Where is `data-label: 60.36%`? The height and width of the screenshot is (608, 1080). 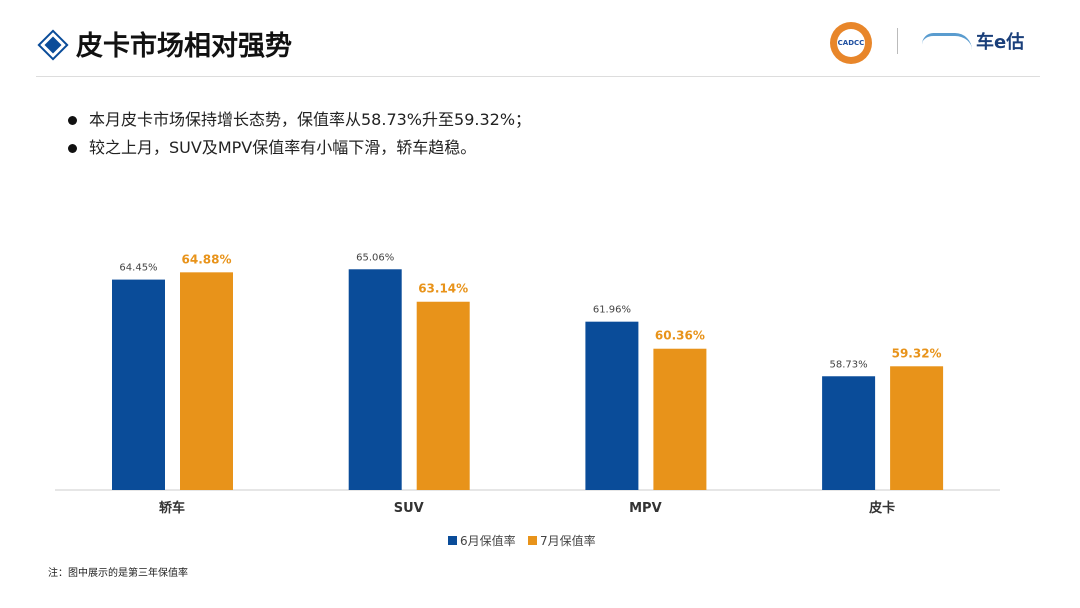 data-label: 60.36% is located at coordinates (680, 336).